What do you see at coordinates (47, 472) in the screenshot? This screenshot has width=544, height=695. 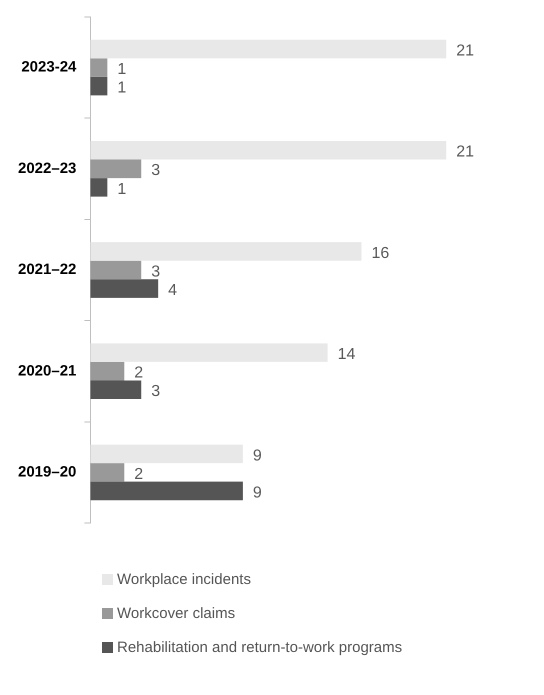 I see `y-tick-label: 2019–20` at bounding box center [47, 472].